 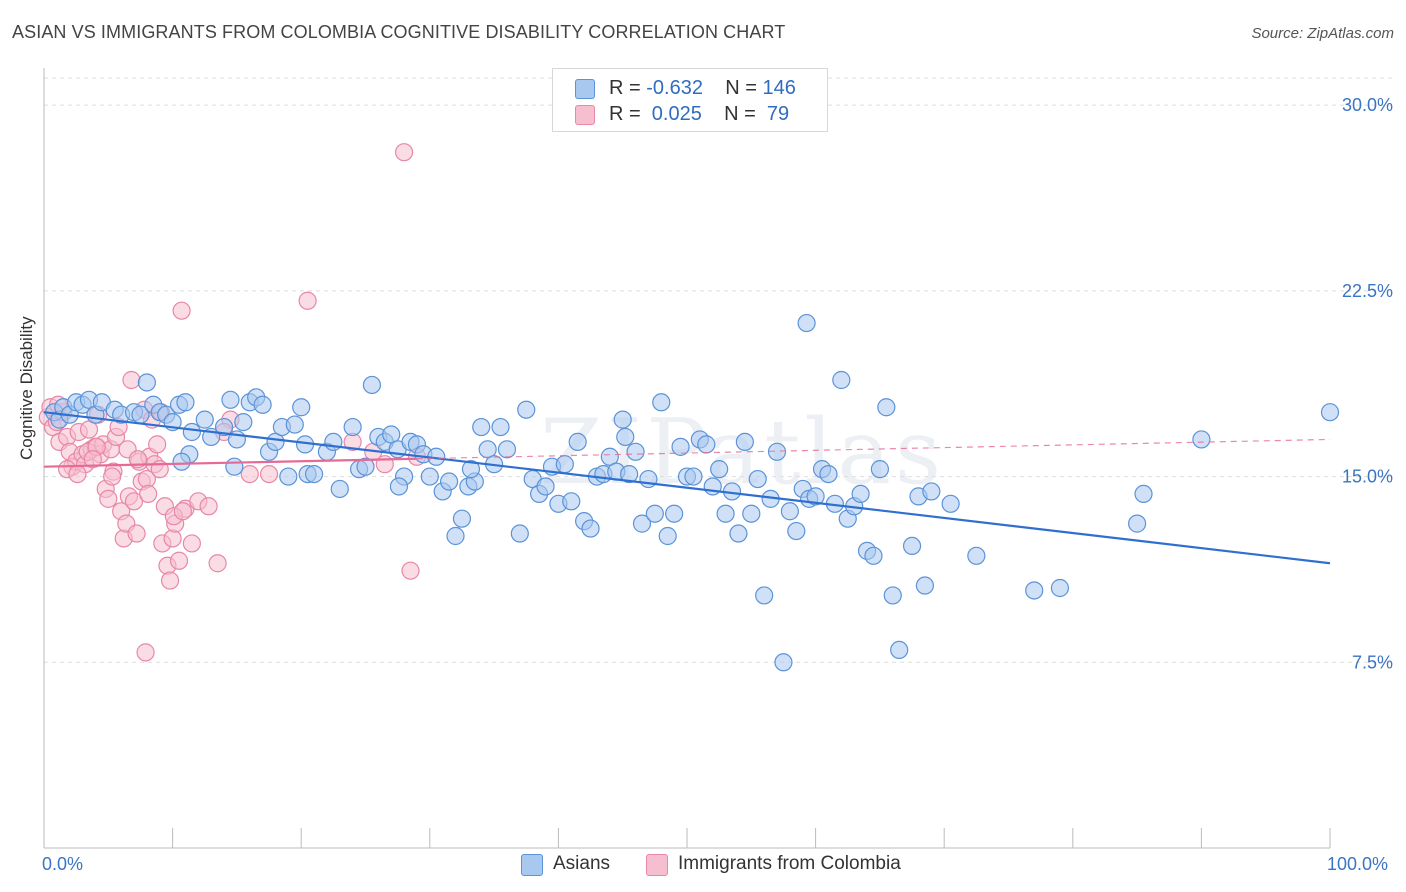 I want to click on chart-source: Source: ZipAtlas.com, so click(x=1322, y=33).